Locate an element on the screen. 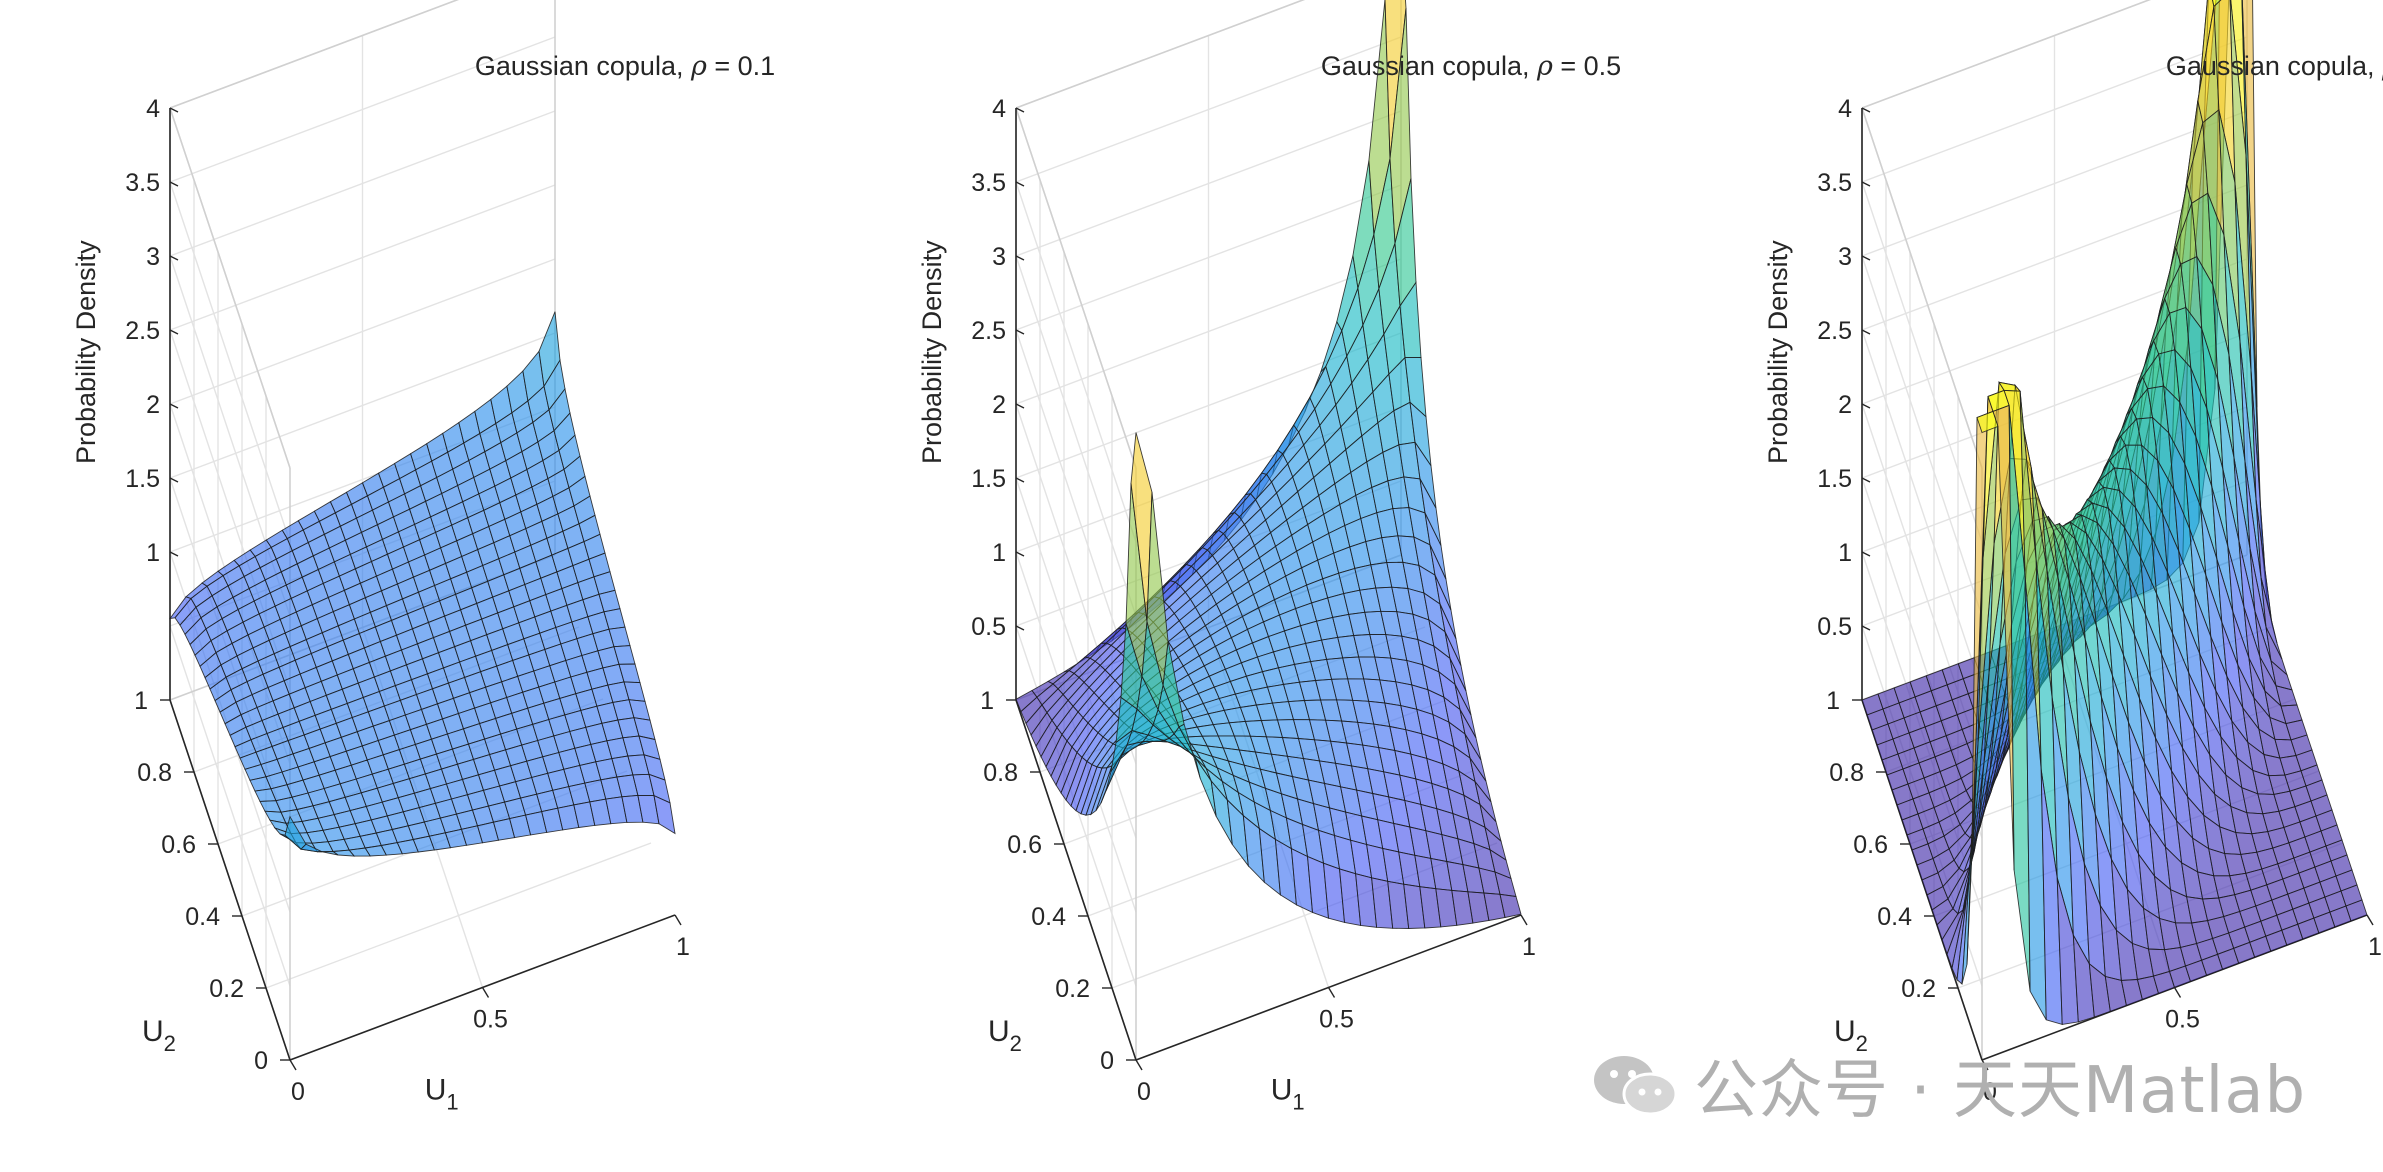 The width and height of the screenshot is (2383, 1172). watermark-text: 公众号 · 天天Matlab is located at coordinates (2000, 1091).